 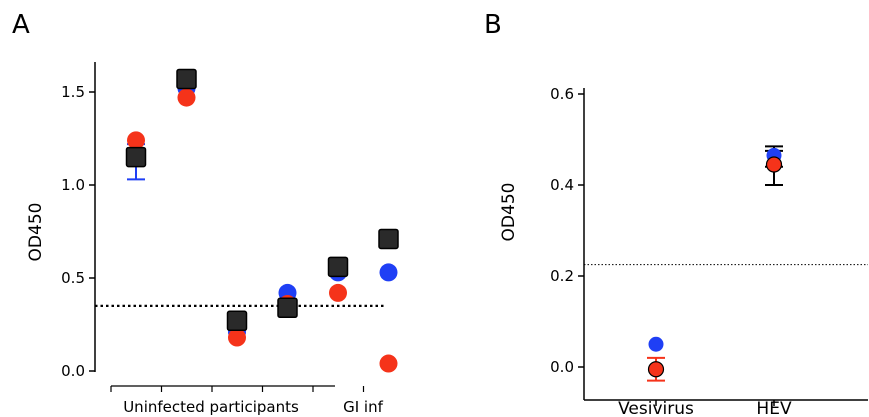 I want to click on panel-a-letter: A, so click(x=21, y=25).